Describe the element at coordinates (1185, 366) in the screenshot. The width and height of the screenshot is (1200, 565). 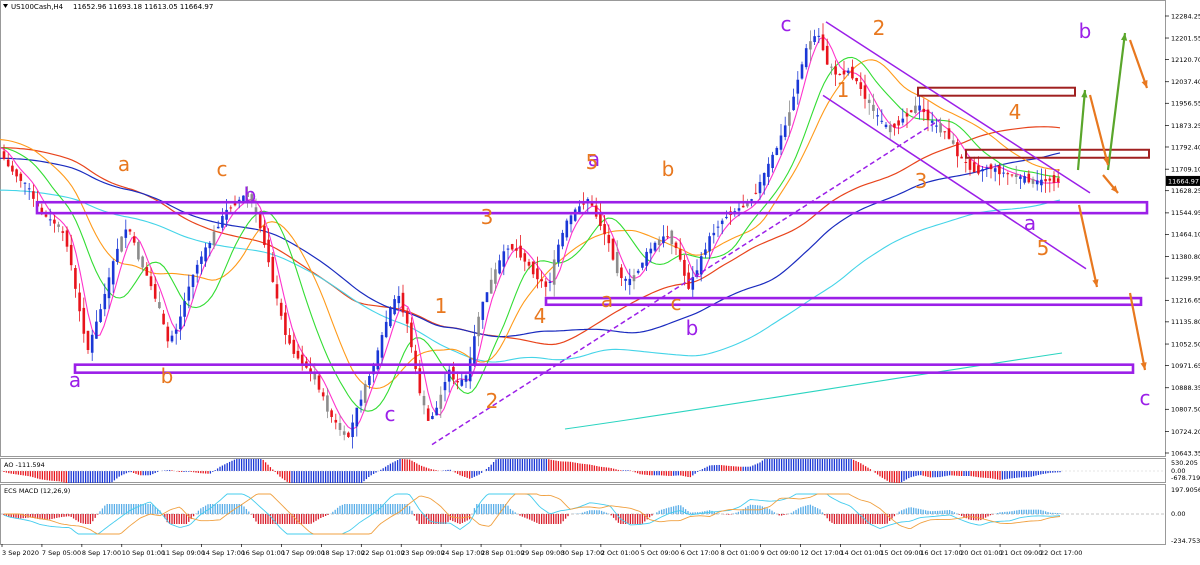
I see `price-tick-label: 10971.65` at that location.